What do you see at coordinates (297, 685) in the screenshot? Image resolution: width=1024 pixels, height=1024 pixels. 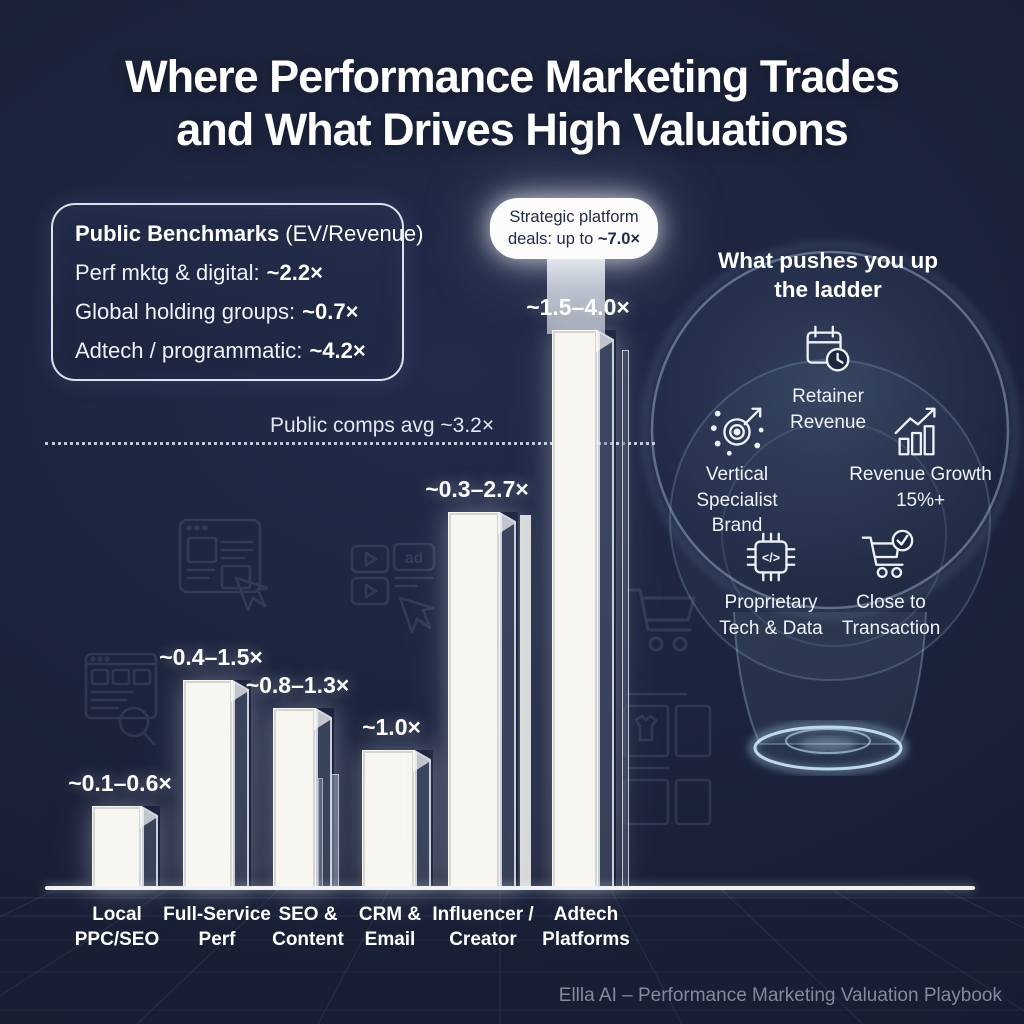 I see `bar-value-label: ~0.8–1.3×` at bounding box center [297, 685].